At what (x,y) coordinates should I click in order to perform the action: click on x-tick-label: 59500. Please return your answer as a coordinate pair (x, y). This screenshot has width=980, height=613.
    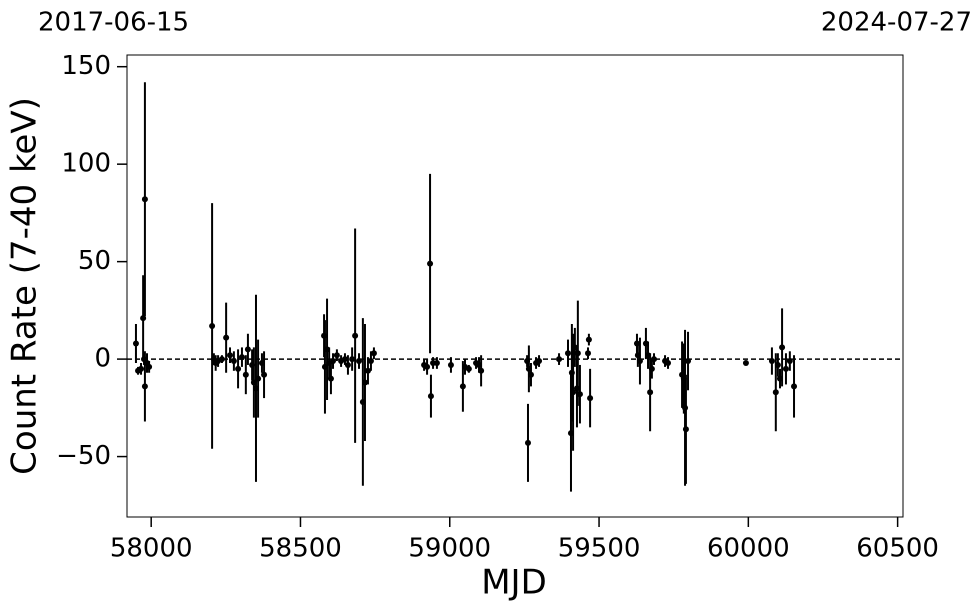
    Looking at the image, I should click on (599, 549).